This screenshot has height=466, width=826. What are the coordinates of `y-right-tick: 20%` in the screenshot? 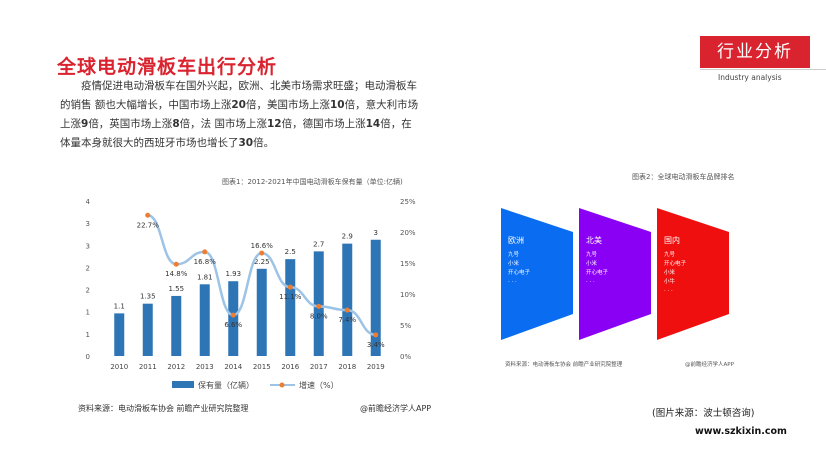 It's located at (408, 233).